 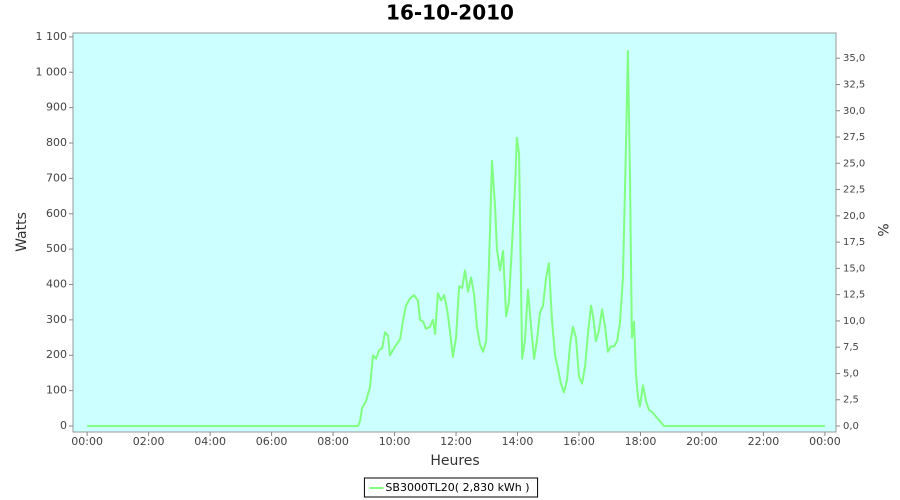 What do you see at coordinates (854, 111) in the screenshot?
I see `y2-tick-label: 30,0` at bounding box center [854, 111].